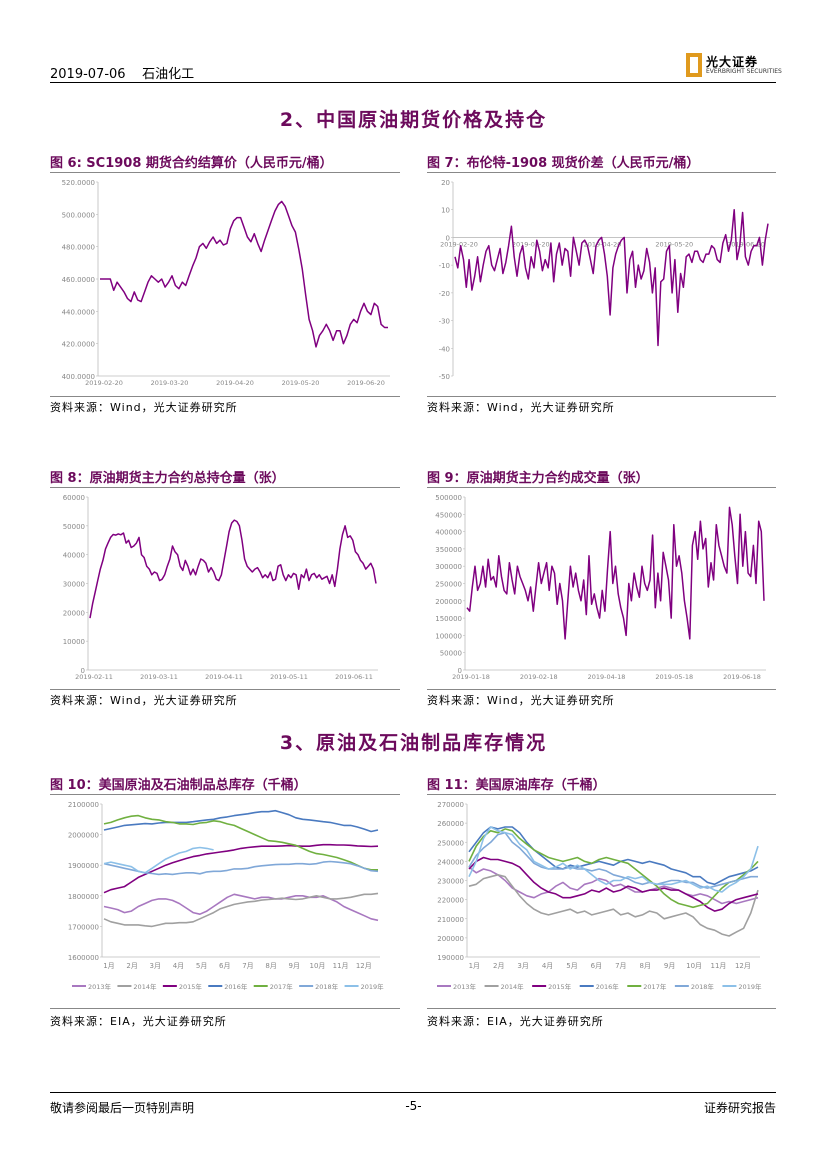  Describe the element at coordinates (78, 345) in the screenshot. I see `y-tick-label: 420.0000` at that location.